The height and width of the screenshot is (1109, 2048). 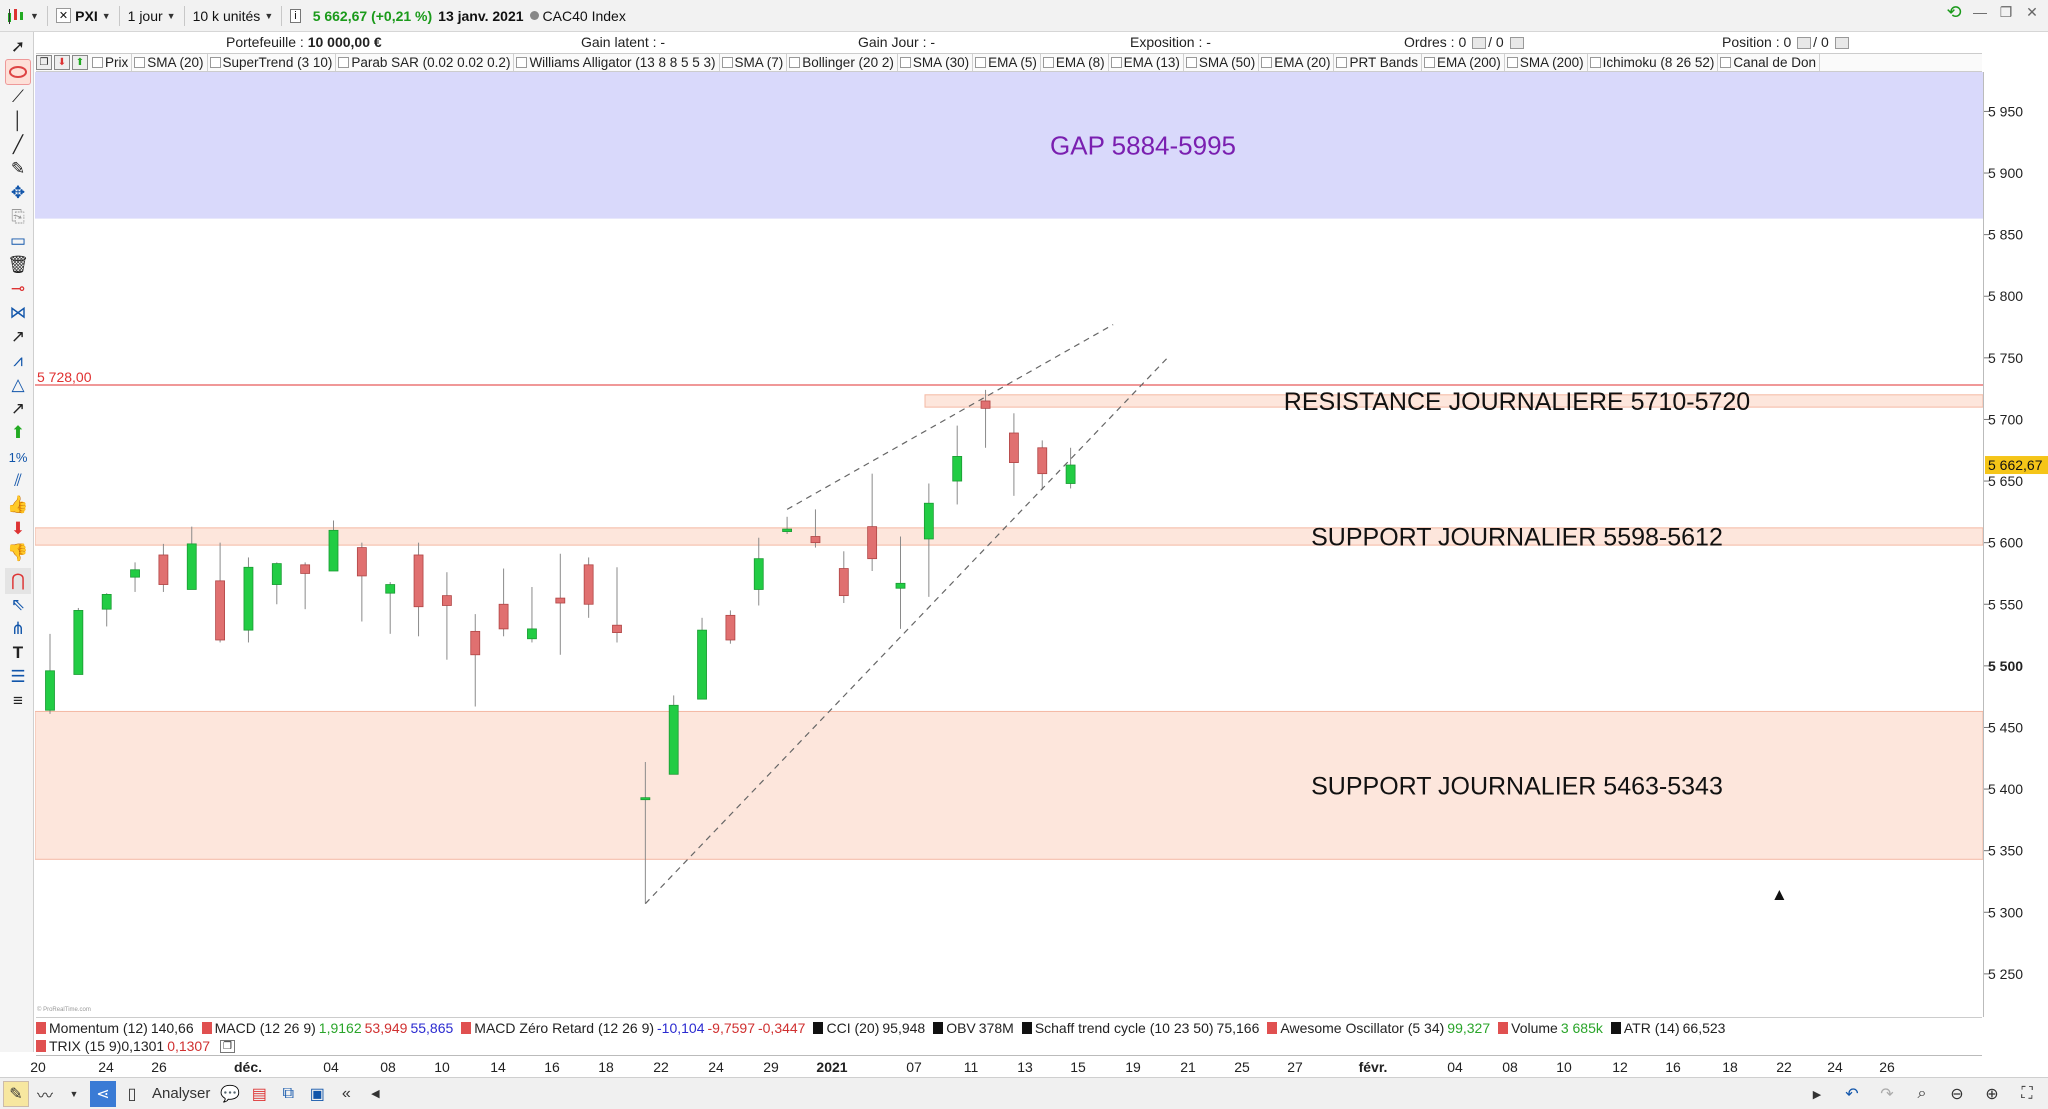 What do you see at coordinates (331, 1028) in the screenshot?
I see `lower-indicator: MACD (12 26 9) 1,9162 53,949 55,865` at bounding box center [331, 1028].